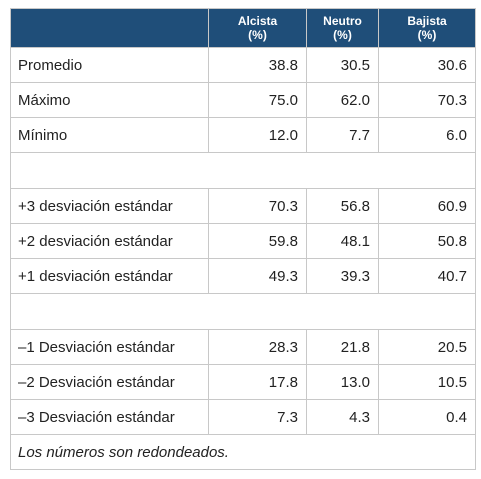 This screenshot has height=479, width=481. What do you see at coordinates (257, 382) in the screenshot?
I see `bullish-value: 17.8` at bounding box center [257, 382].